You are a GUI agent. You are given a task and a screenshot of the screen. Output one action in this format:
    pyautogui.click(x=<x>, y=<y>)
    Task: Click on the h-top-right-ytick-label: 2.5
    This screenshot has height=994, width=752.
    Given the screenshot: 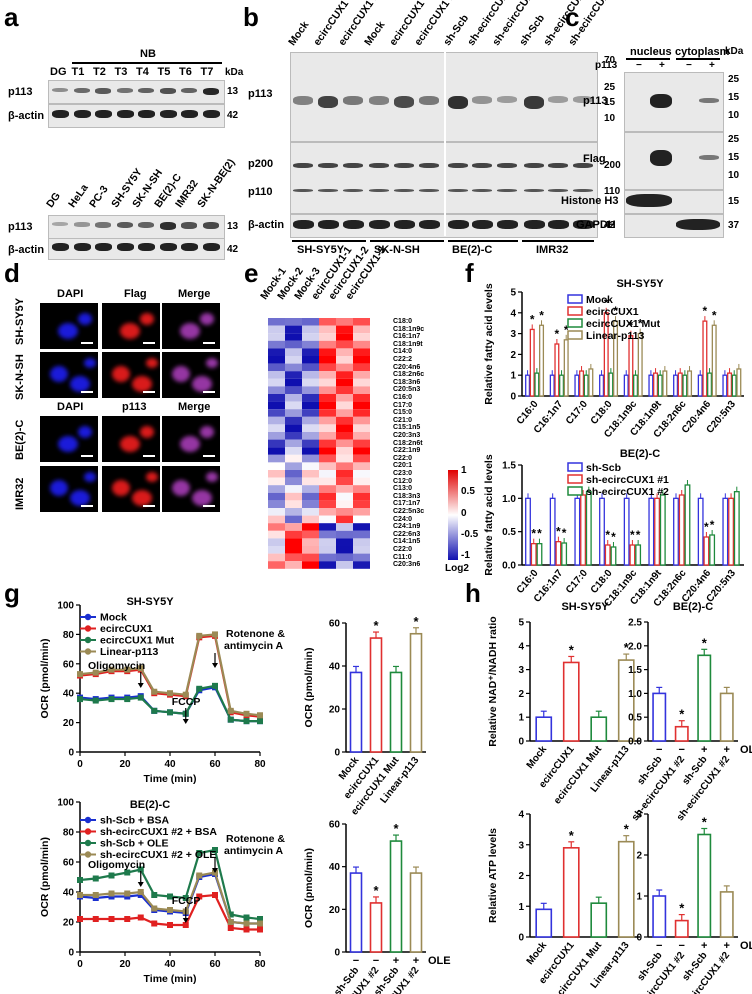 What is the action you would take?
    pyautogui.click(x=635, y=623)
    